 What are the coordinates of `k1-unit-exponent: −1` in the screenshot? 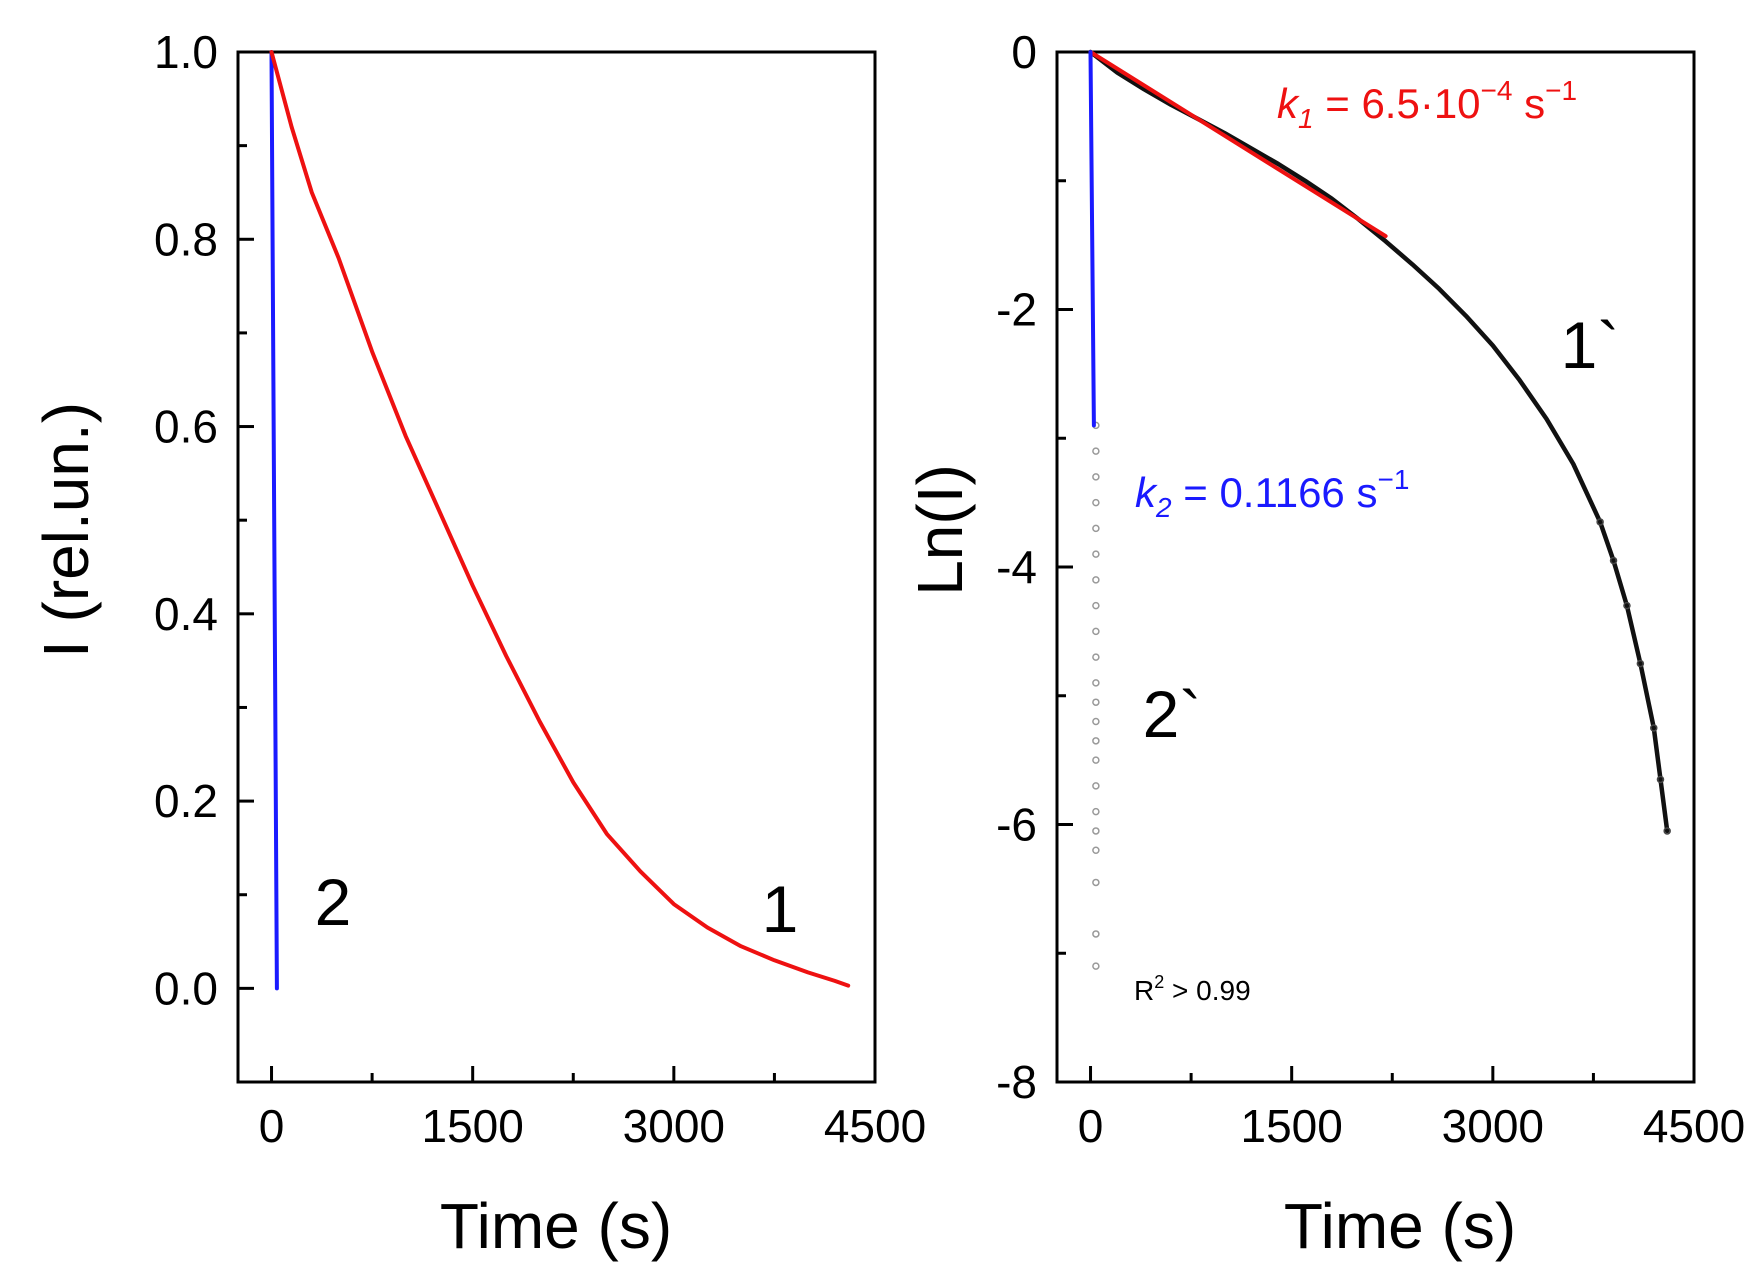 It's located at (1561, 90).